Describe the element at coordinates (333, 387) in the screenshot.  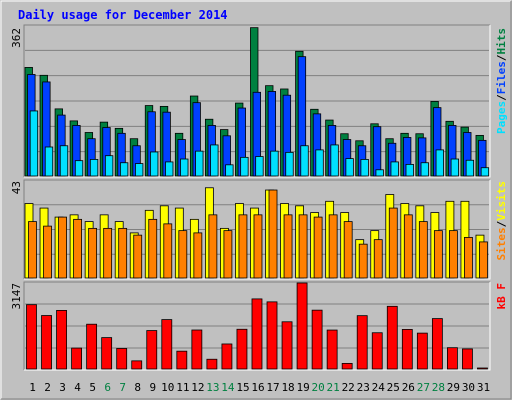
I see `x-tick-label-day-21: 21` at that location.